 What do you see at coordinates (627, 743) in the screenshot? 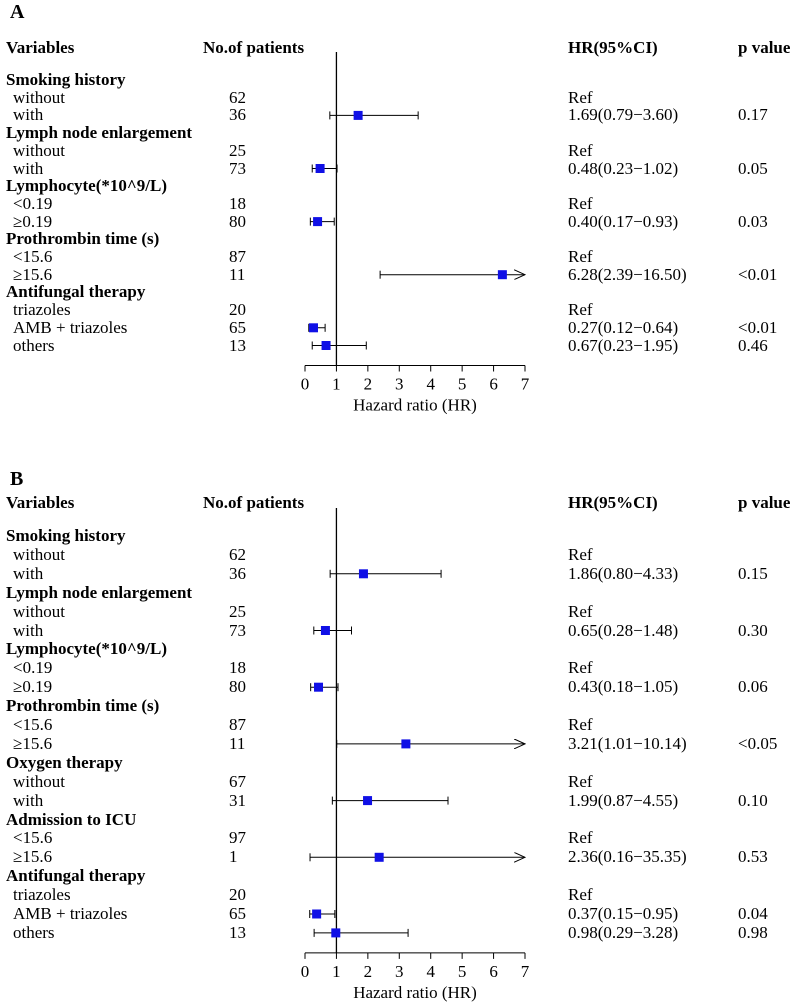
I see `row-hr-ci: 3.21(1.01−10.14)` at bounding box center [627, 743].